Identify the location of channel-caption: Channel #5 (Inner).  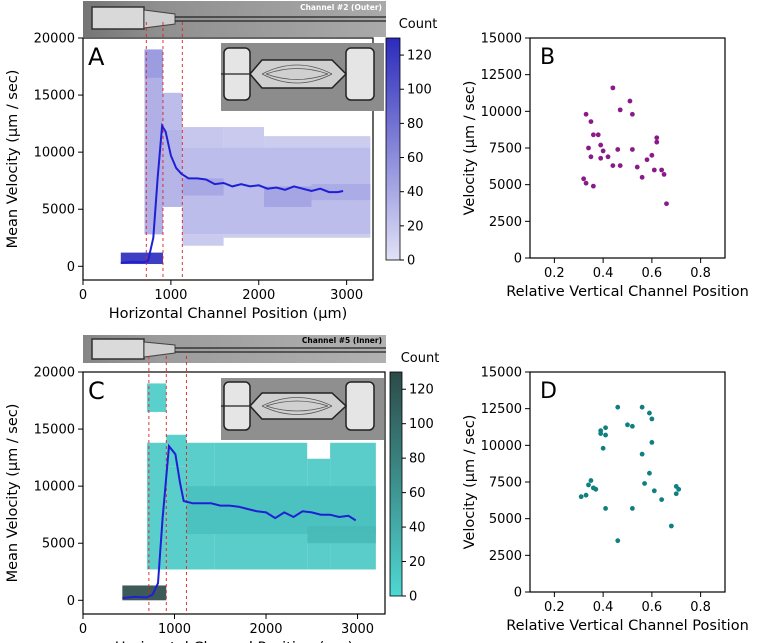
(342, 340).